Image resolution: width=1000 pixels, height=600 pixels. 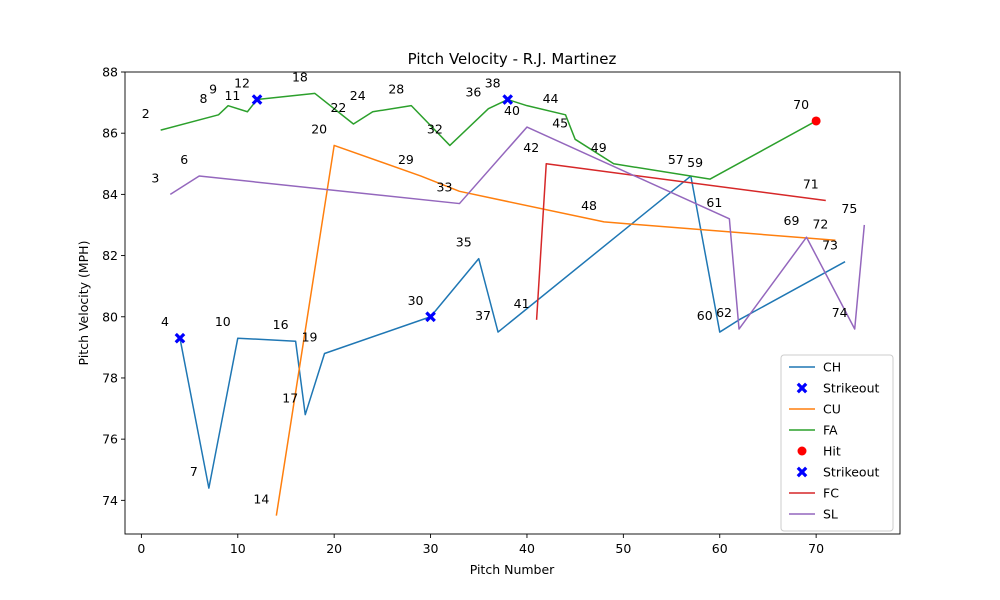 What do you see at coordinates (334, 548) in the screenshot?
I see `x-tick-label: 20` at bounding box center [334, 548].